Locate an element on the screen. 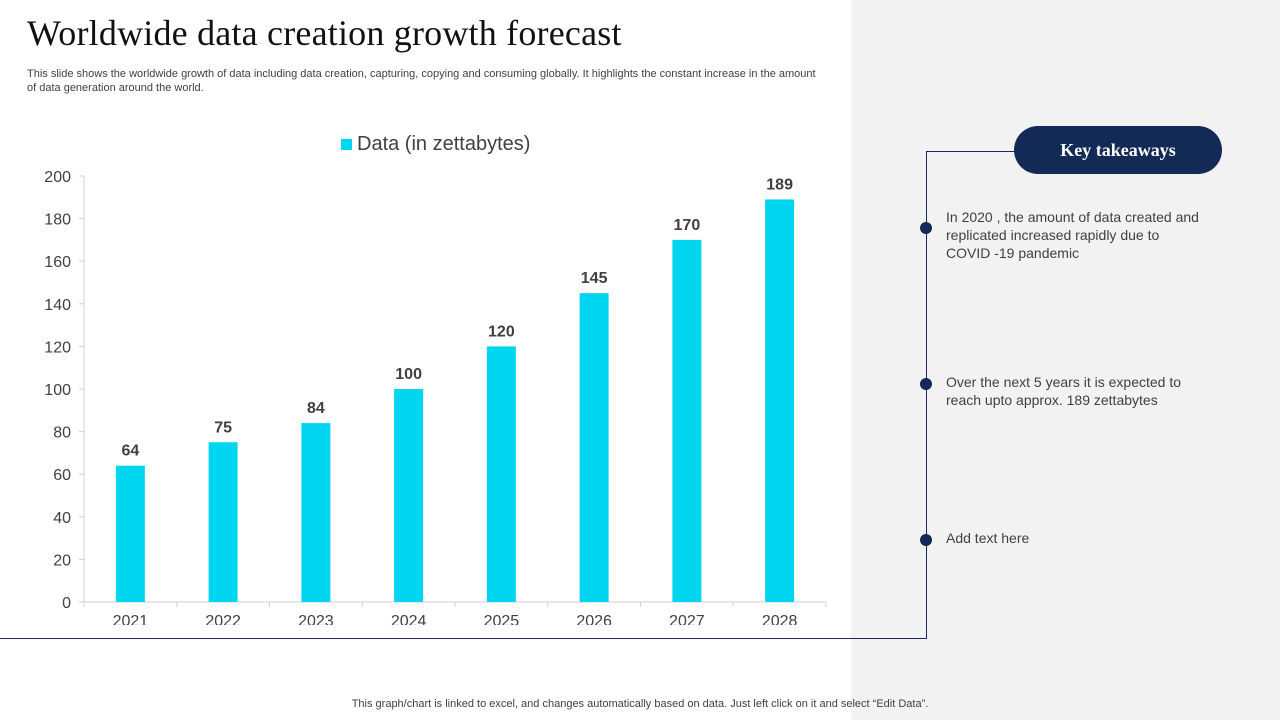 This screenshot has height=720, width=1280. data-label-2026: 145 is located at coordinates (594, 278).